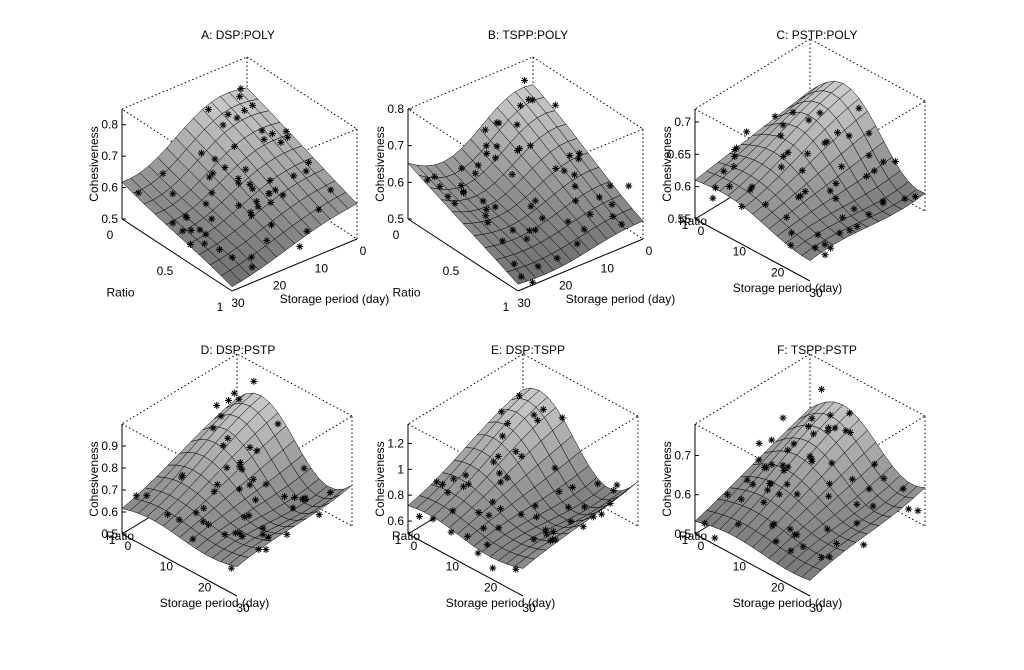 The width and height of the screenshot is (1024, 670). I want to click on z-tick-label: 0.7, so click(682, 455).